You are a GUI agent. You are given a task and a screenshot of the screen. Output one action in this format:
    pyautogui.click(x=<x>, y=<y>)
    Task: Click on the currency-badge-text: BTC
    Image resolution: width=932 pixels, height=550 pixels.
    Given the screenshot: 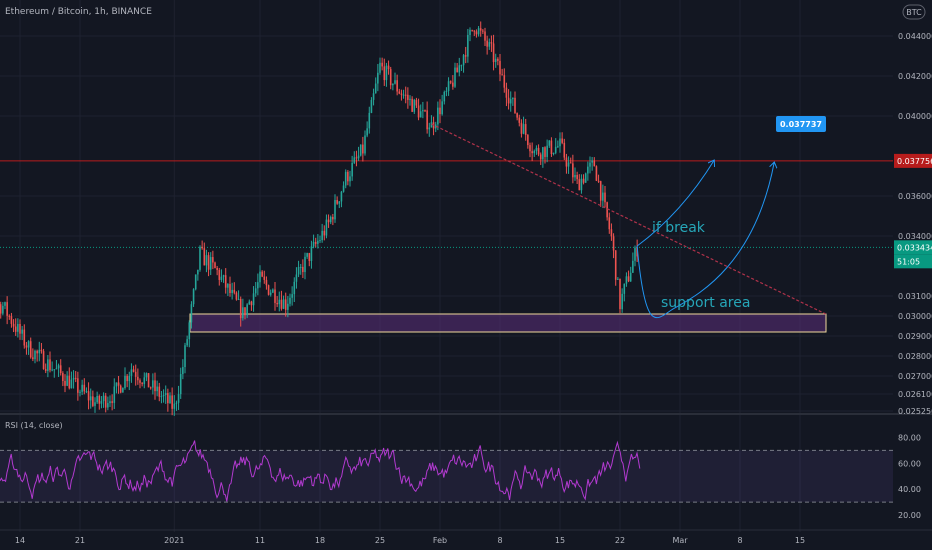 What is the action you would take?
    pyautogui.click(x=914, y=12)
    